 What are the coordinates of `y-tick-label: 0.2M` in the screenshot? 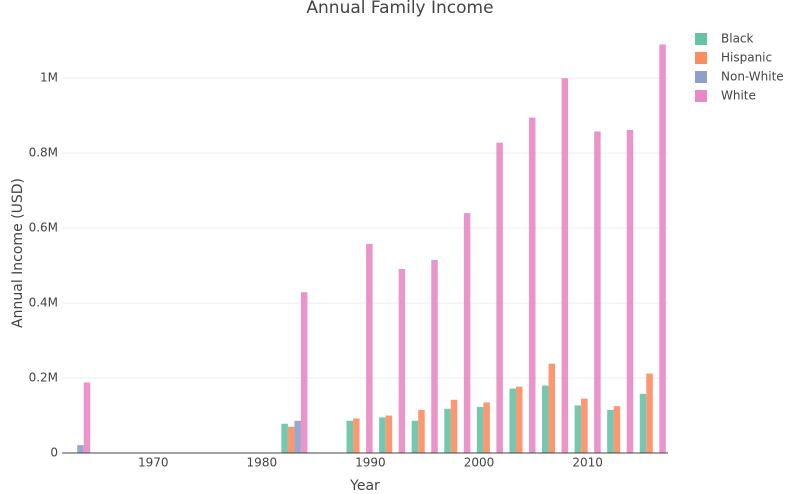 It's located at (43, 378).